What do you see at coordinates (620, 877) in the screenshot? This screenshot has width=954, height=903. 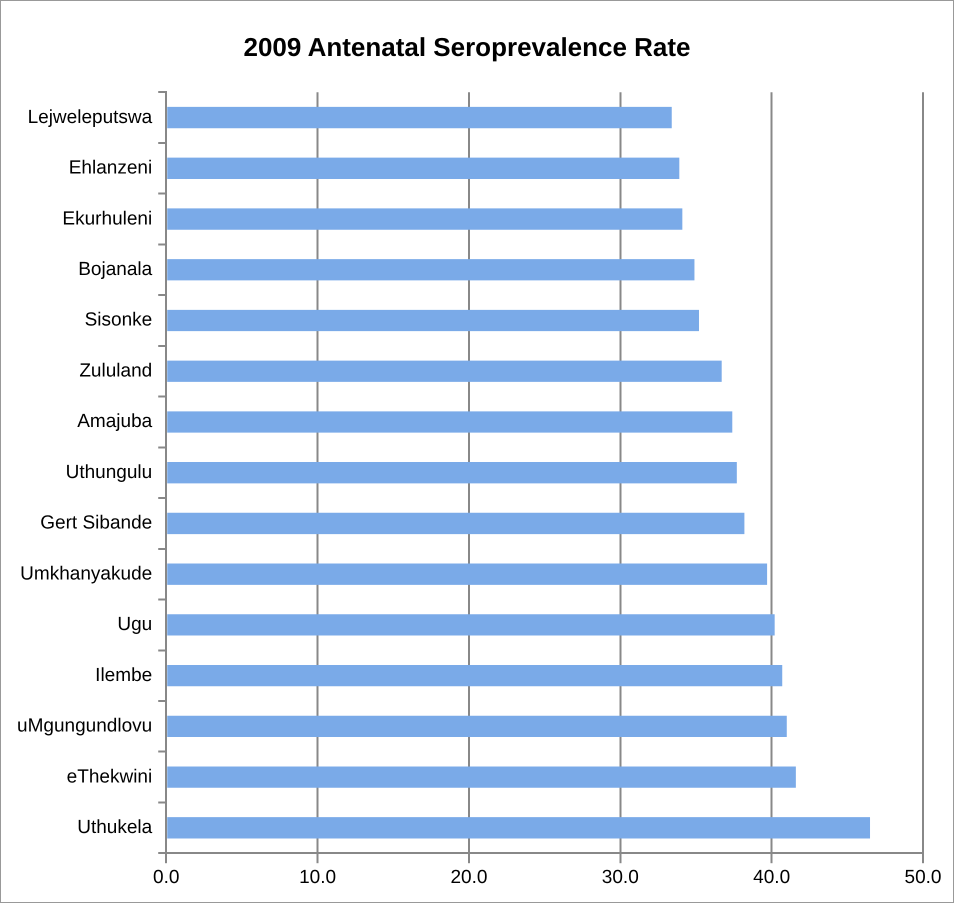 I see `x-tick-label: 30.0` at bounding box center [620, 877].